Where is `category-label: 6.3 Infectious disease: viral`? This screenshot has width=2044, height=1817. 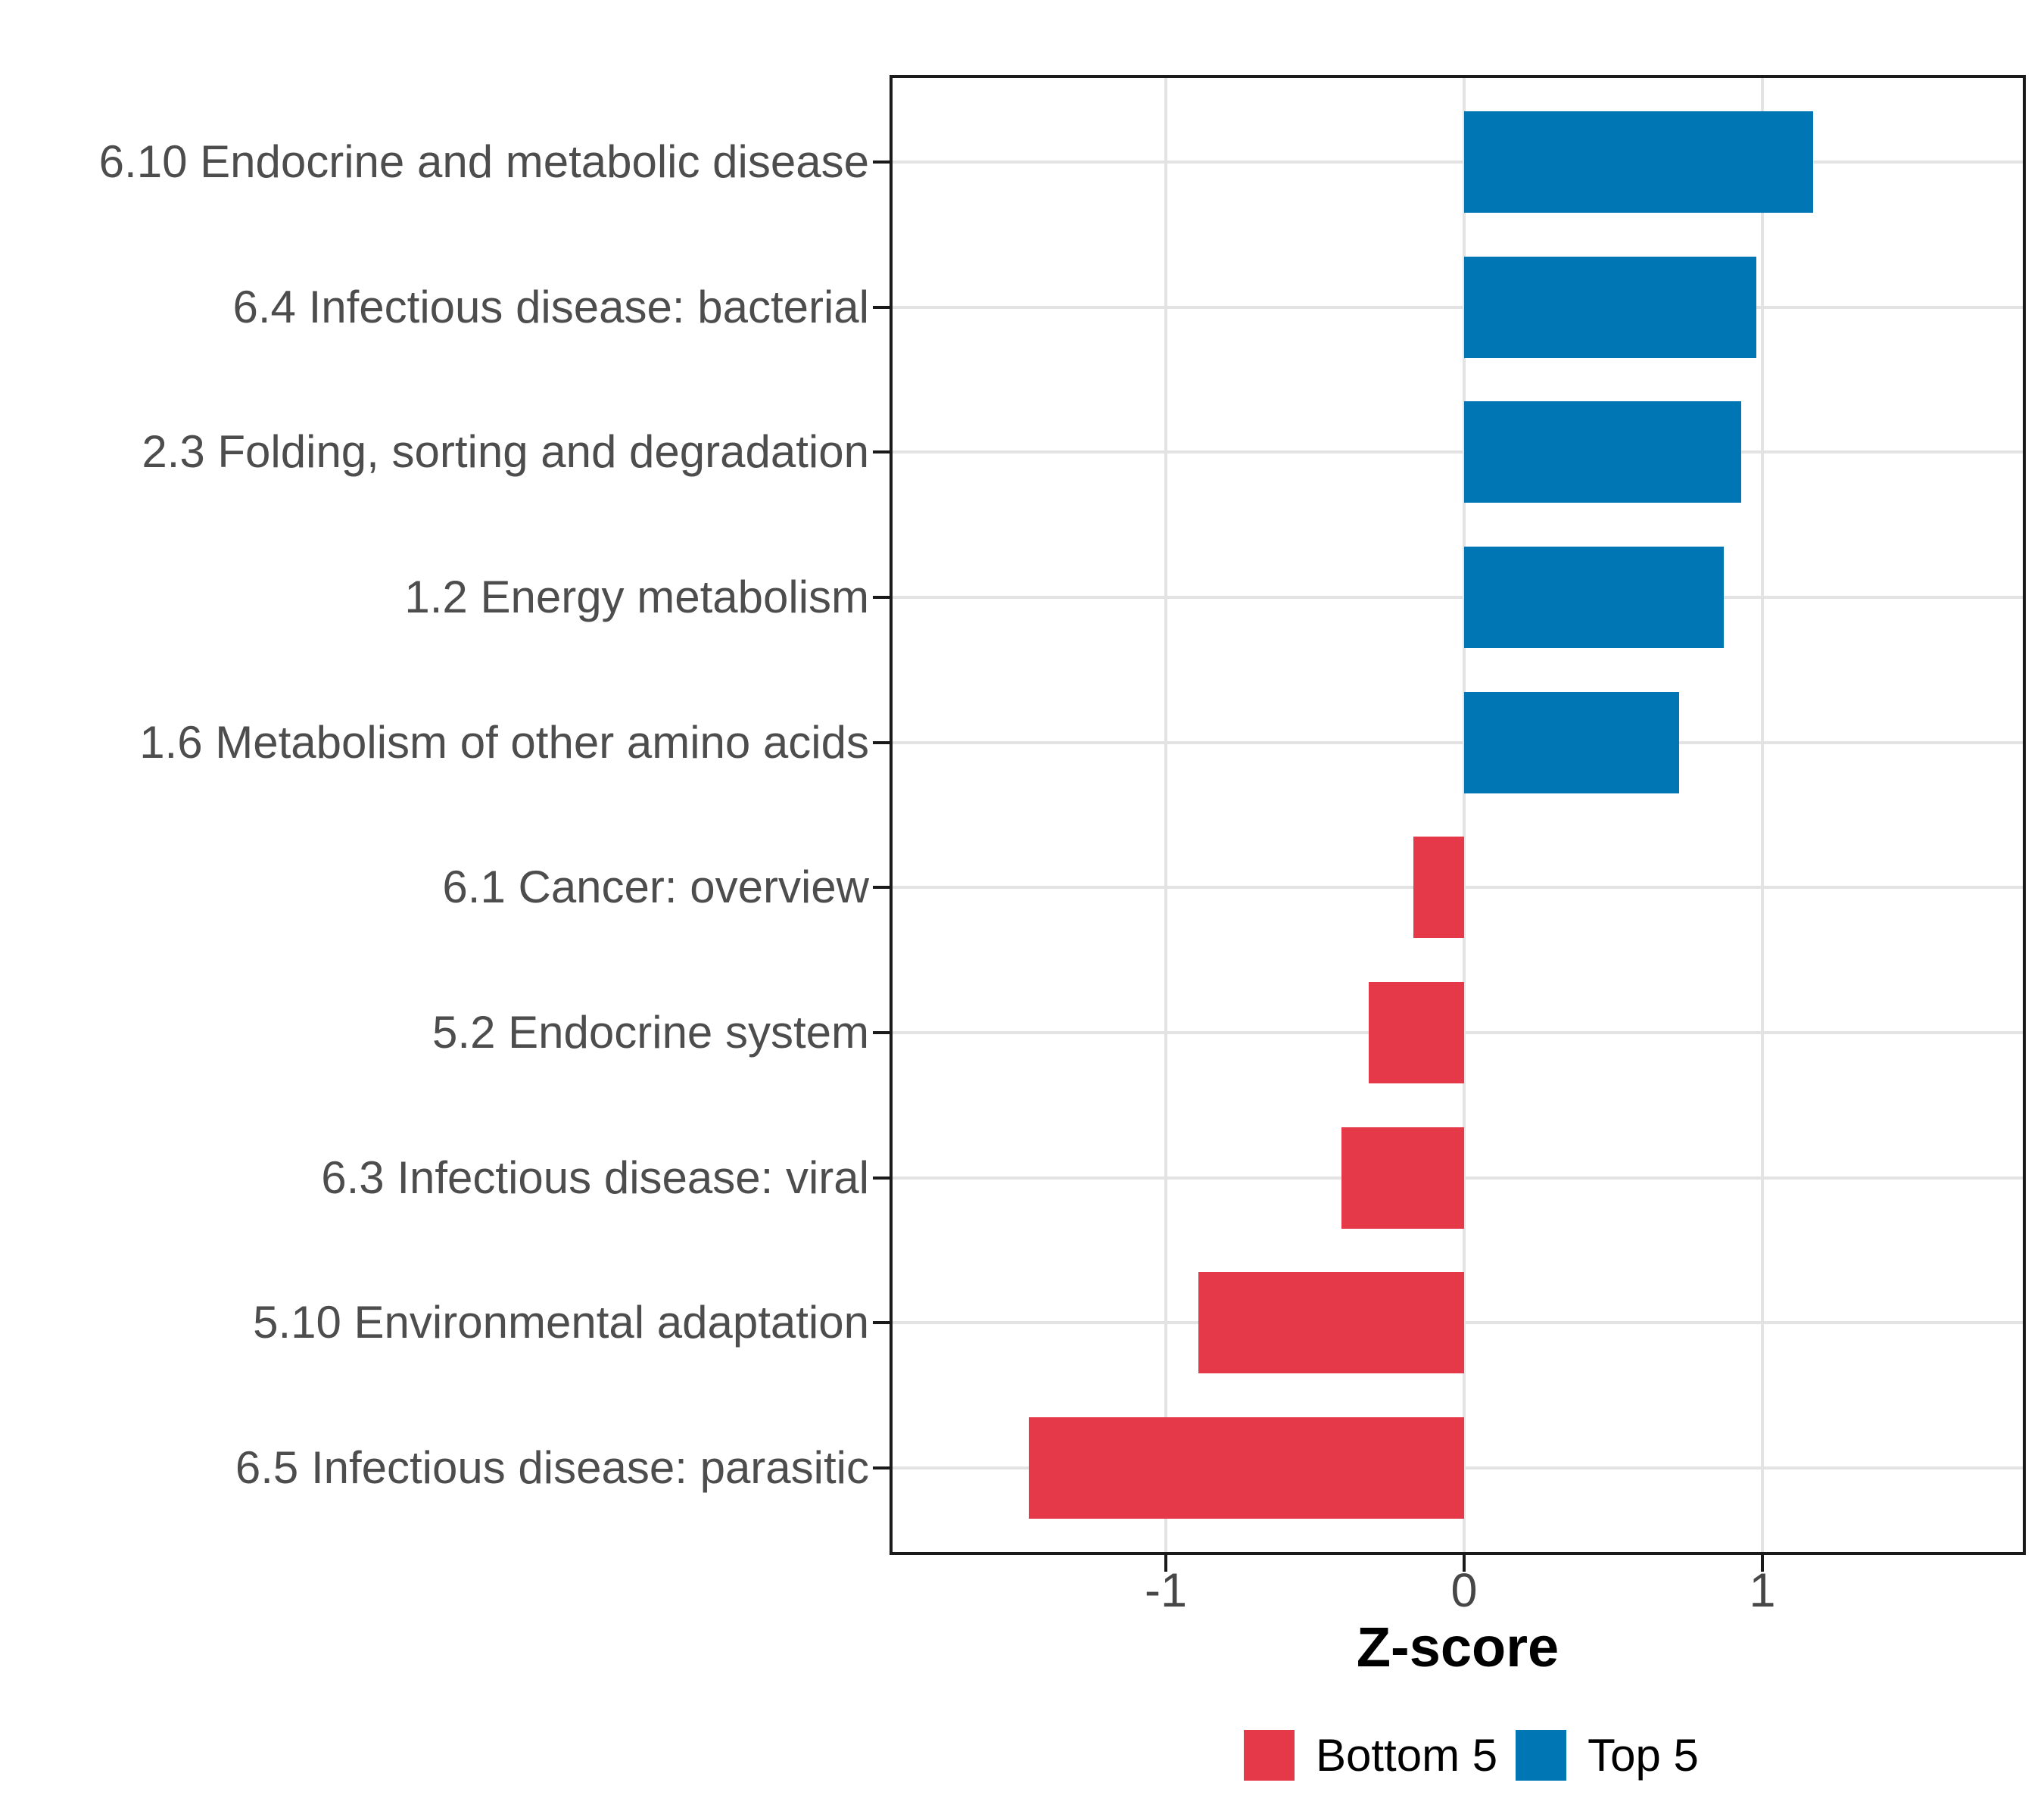
category-label: 6.3 Infectious disease: viral is located at coordinates (595, 1177).